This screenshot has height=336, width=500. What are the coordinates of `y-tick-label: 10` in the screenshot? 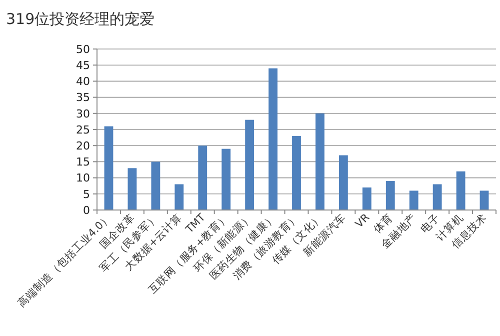 It's located at (83, 178).